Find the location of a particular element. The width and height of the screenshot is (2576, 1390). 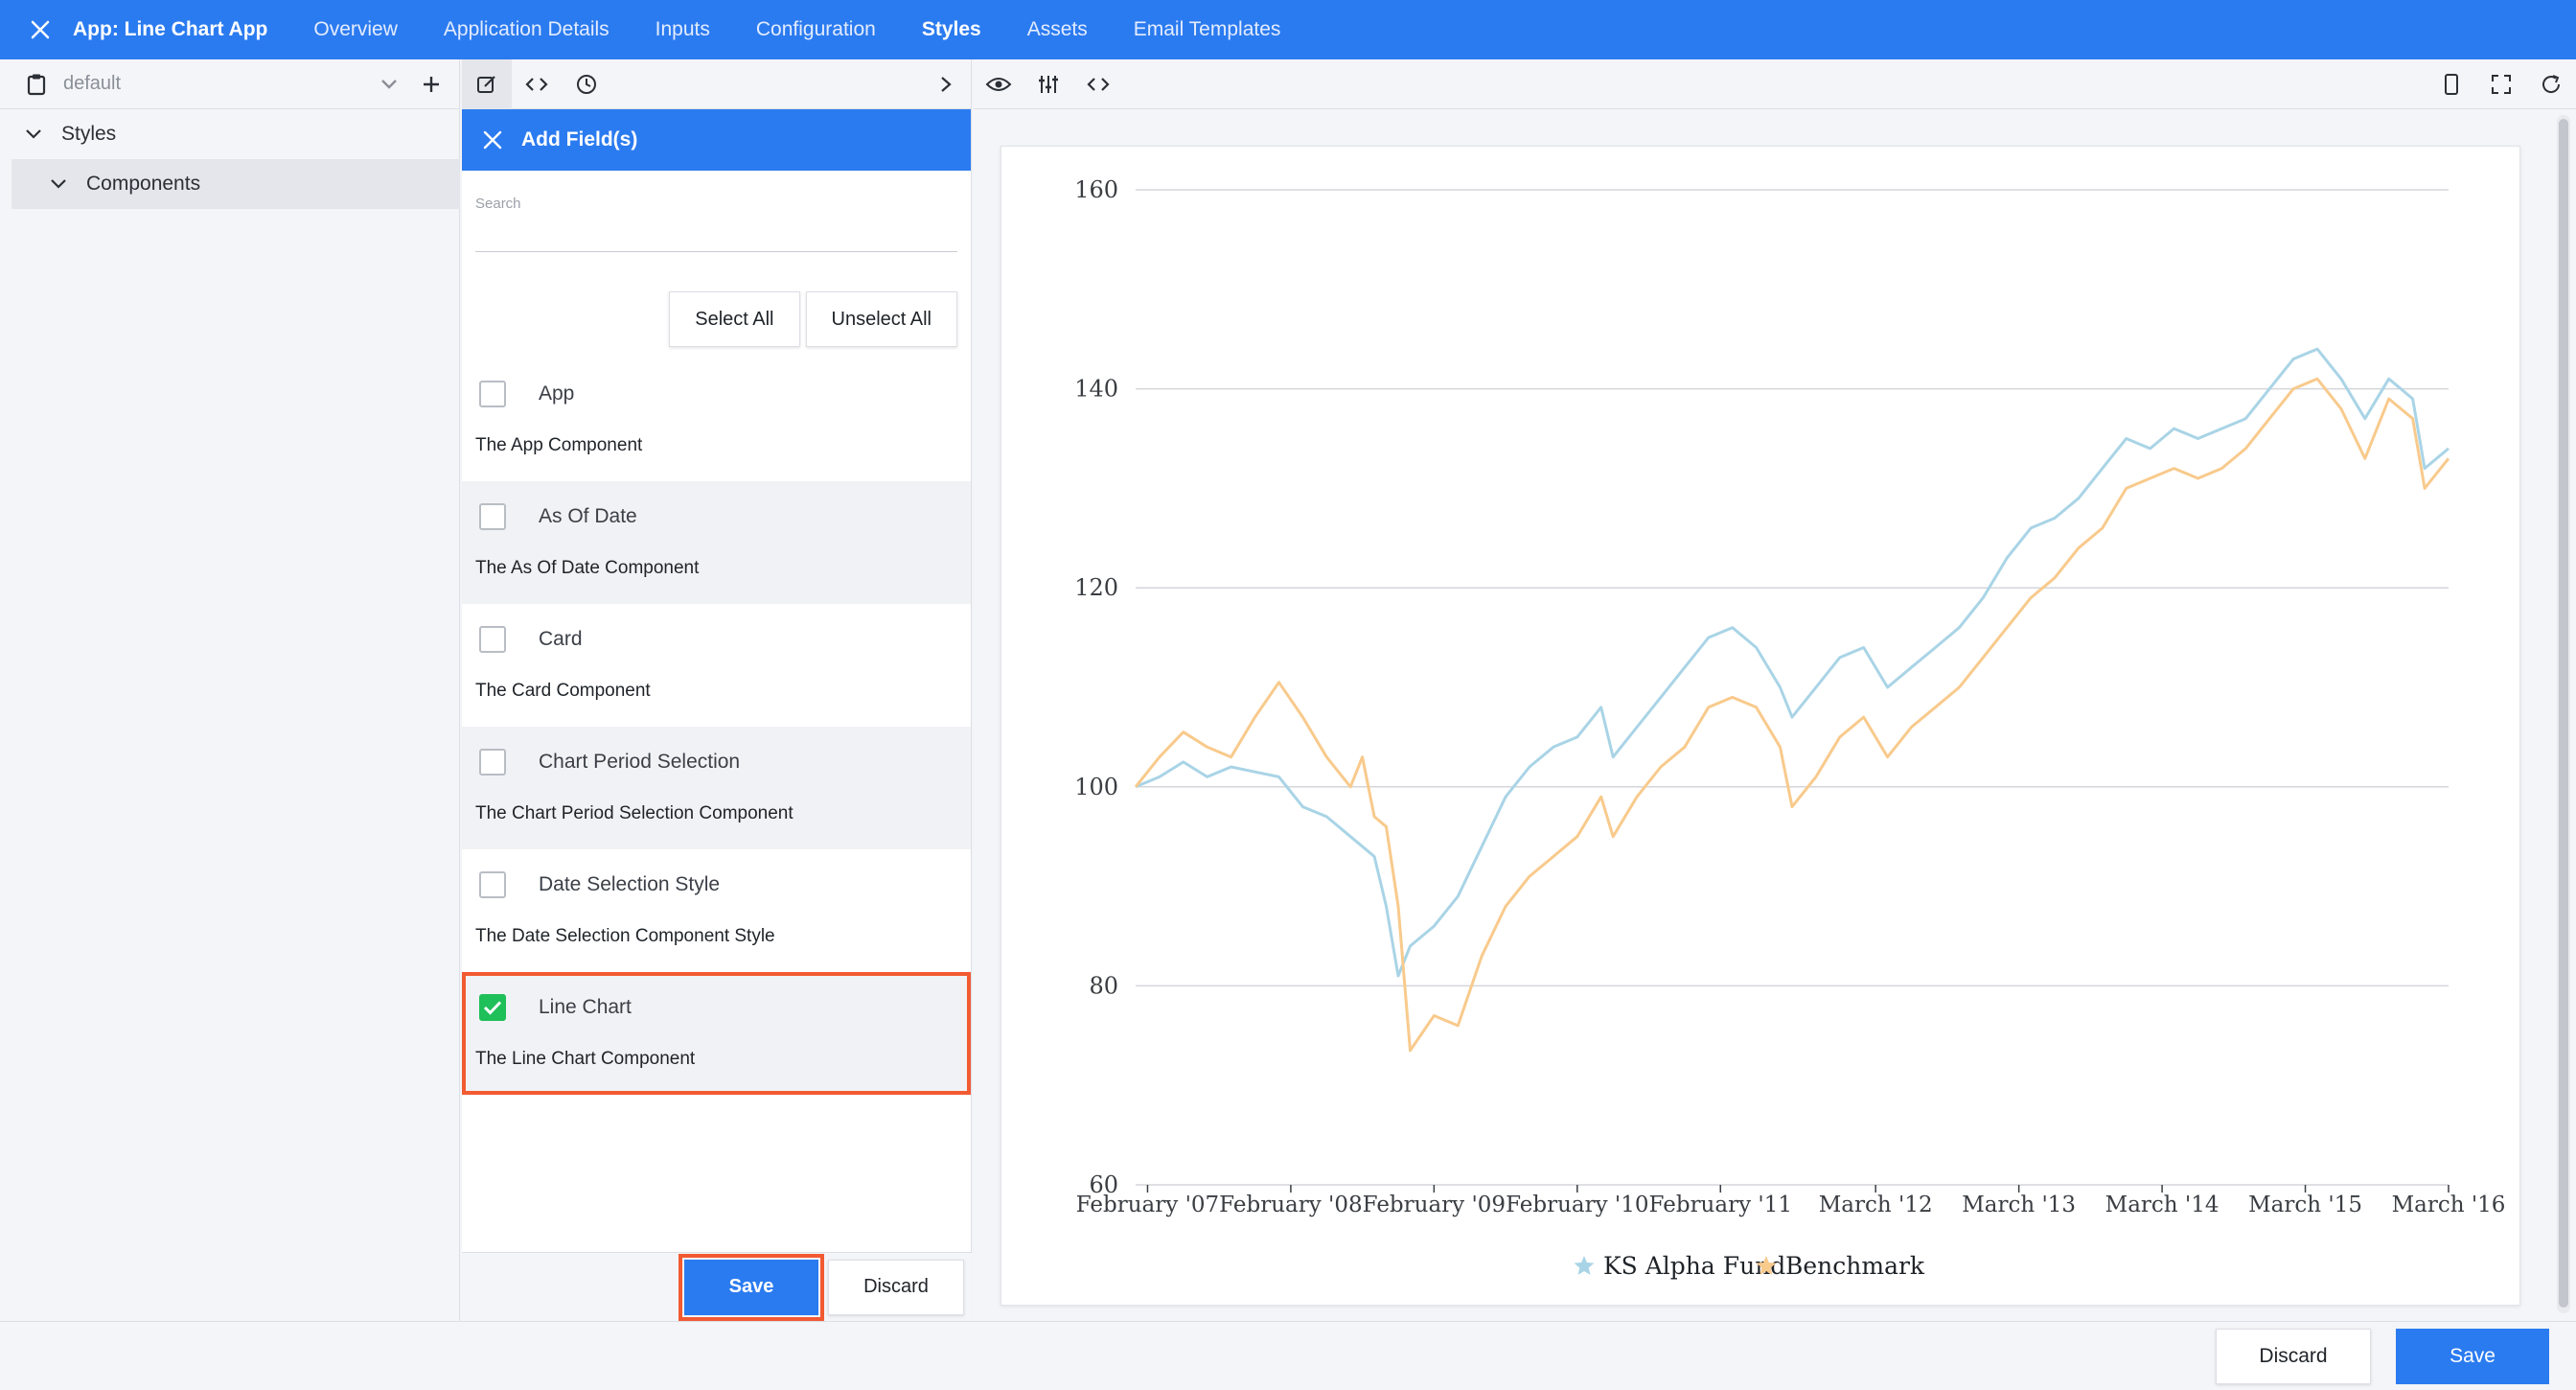

eye-icon is located at coordinates (999, 84).